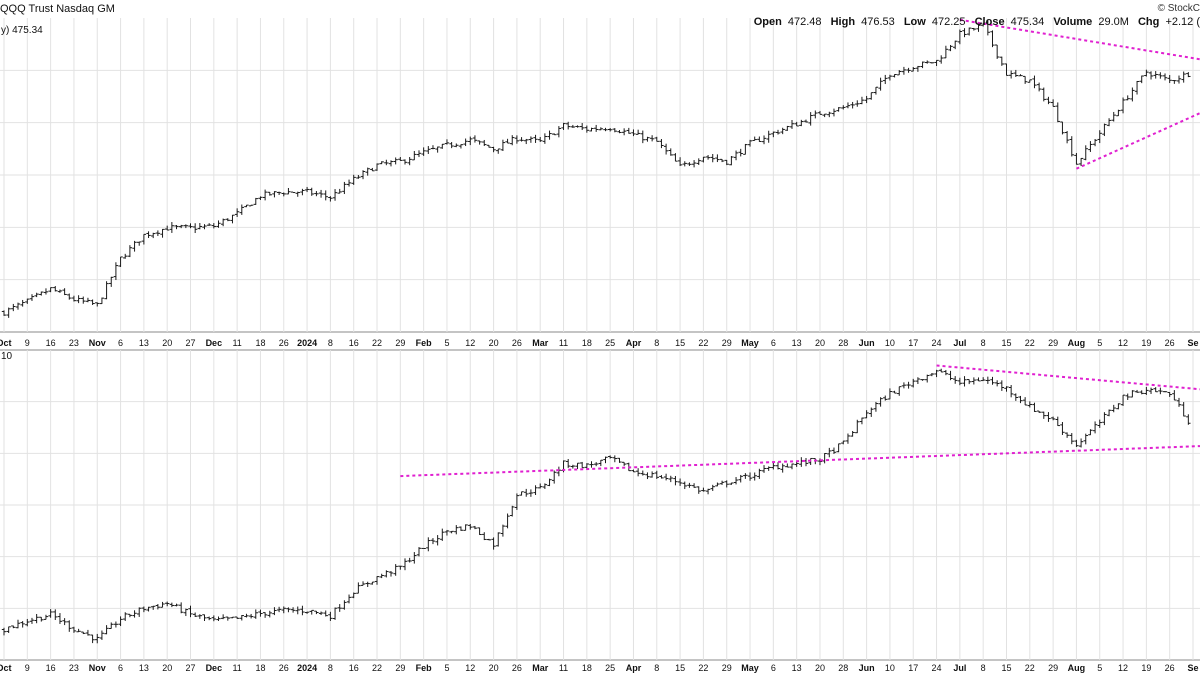  What do you see at coordinates (563, 668) in the screenshot?
I see `x-tick-label-lower: 11` at bounding box center [563, 668].